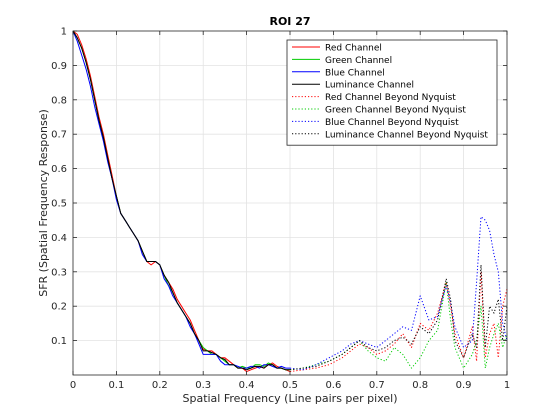  What do you see at coordinates (289, 21) in the screenshot?
I see `chart-title: ROI 27` at bounding box center [289, 21].